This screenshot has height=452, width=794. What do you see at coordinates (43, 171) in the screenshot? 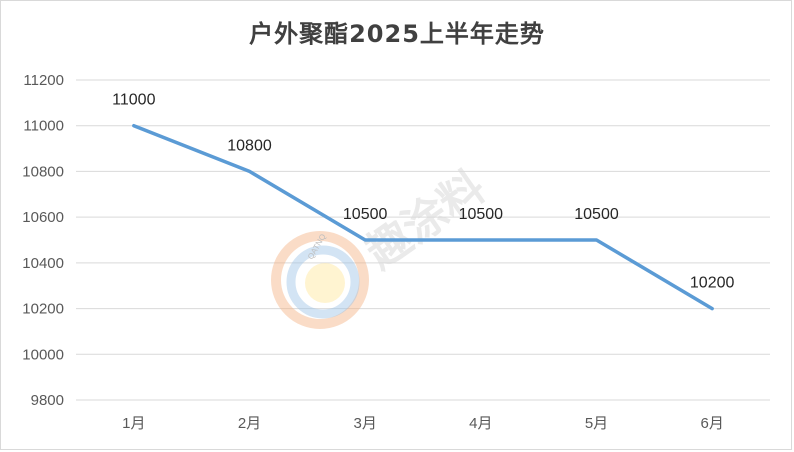
I see `y-tick-label: 10800` at bounding box center [43, 171].